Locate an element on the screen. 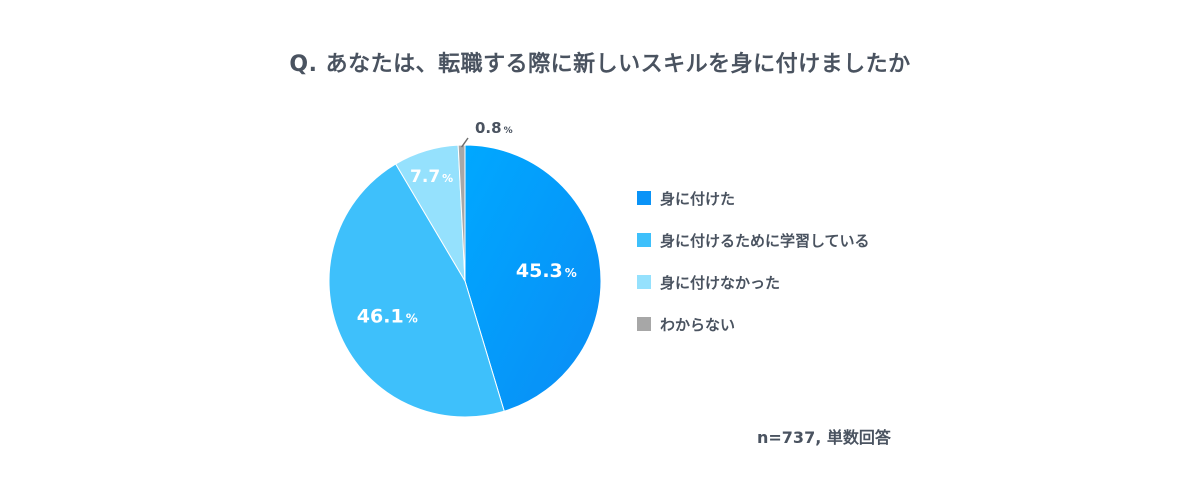  legend-label: 身に付けるために学習している is located at coordinates (765, 240).